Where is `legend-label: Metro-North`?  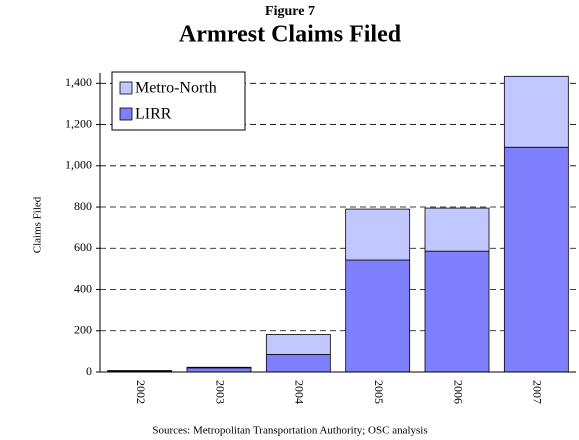 legend-label: Metro-North is located at coordinates (176, 88).